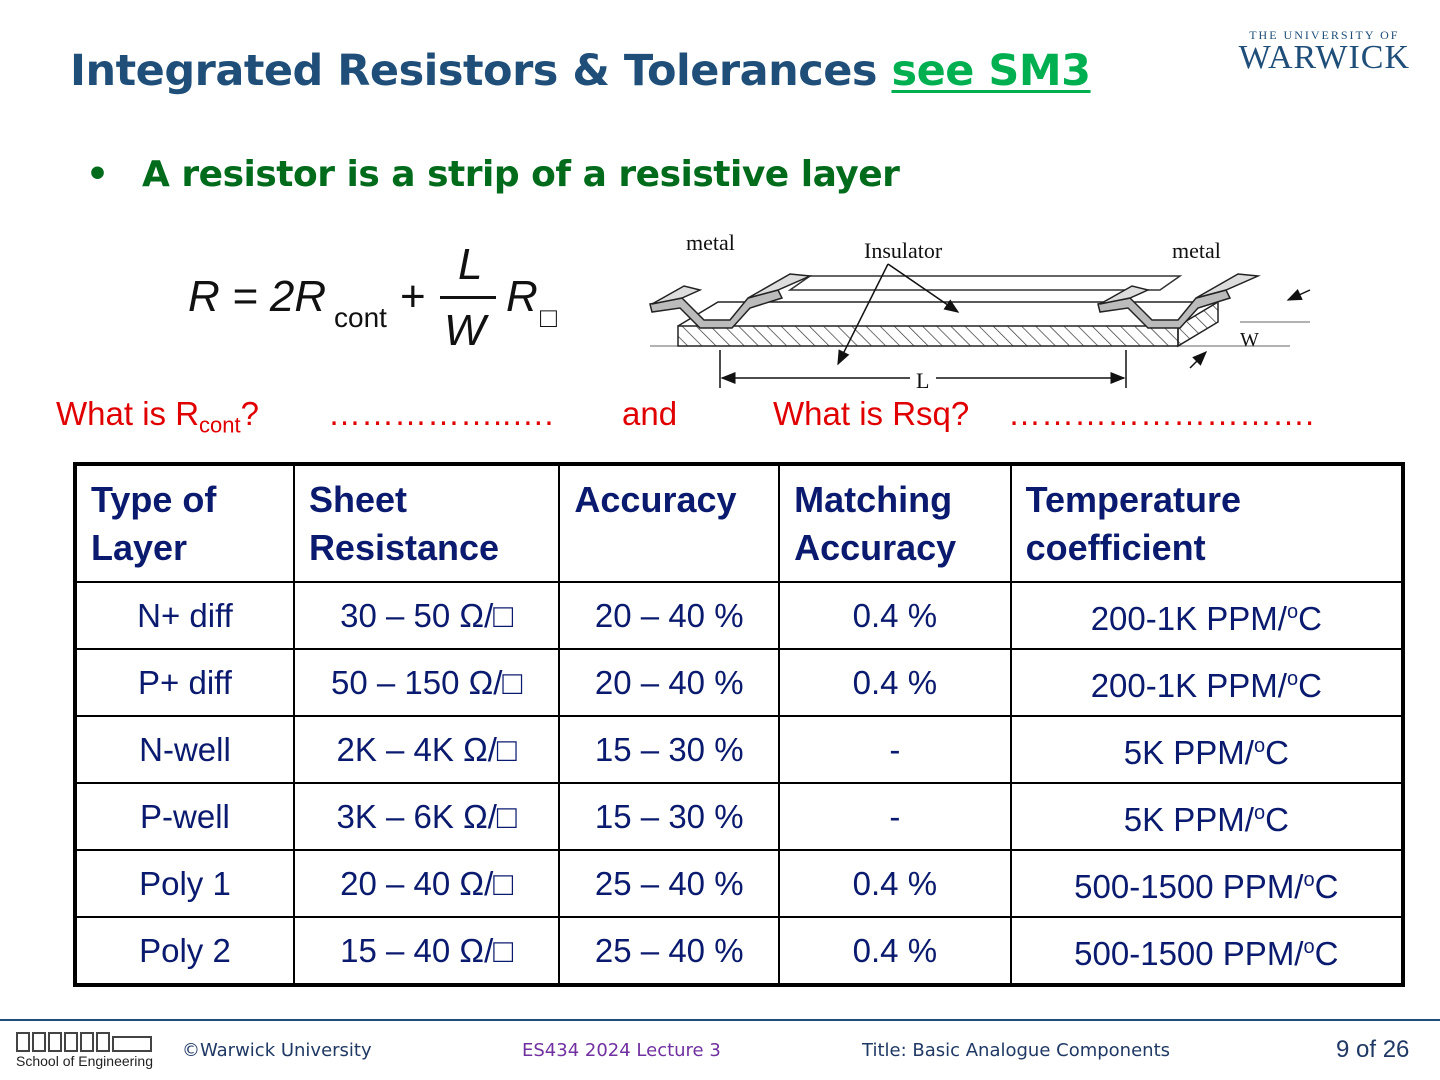 Image resolution: width=1440 pixels, height=1080 pixels. What do you see at coordinates (928, 336) in the screenshot?
I see `resistive-strip` at bounding box center [928, 336].